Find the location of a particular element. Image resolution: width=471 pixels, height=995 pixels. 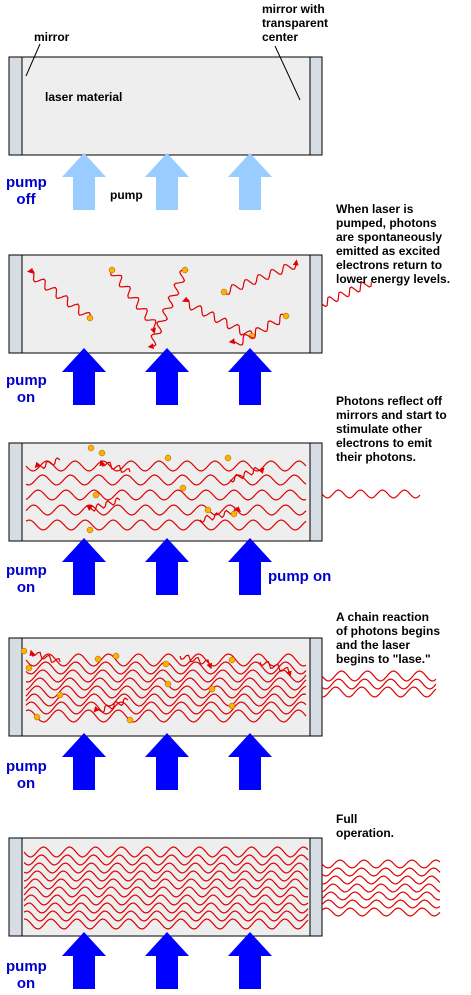

pump-label: pump is located at coordinates (126, 195).